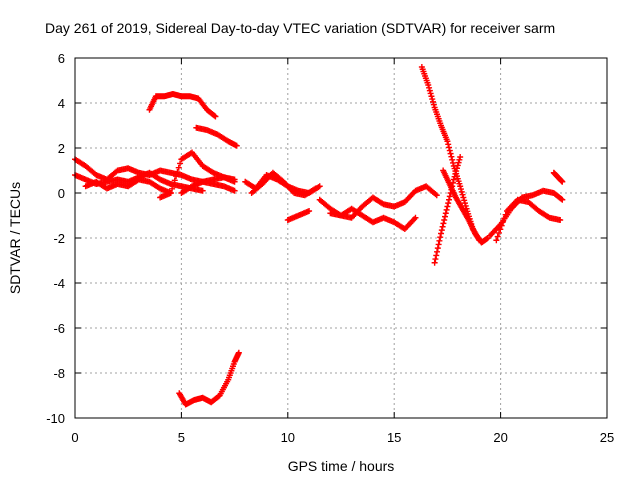  Describe the element at coordinates (55, 418) in the screenshot. I see `y-tick-label: -10` at that location.